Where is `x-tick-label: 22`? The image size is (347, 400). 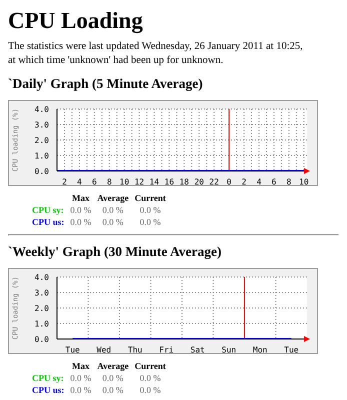 x-tick-label: 22 is located at coordinates (214, 182).